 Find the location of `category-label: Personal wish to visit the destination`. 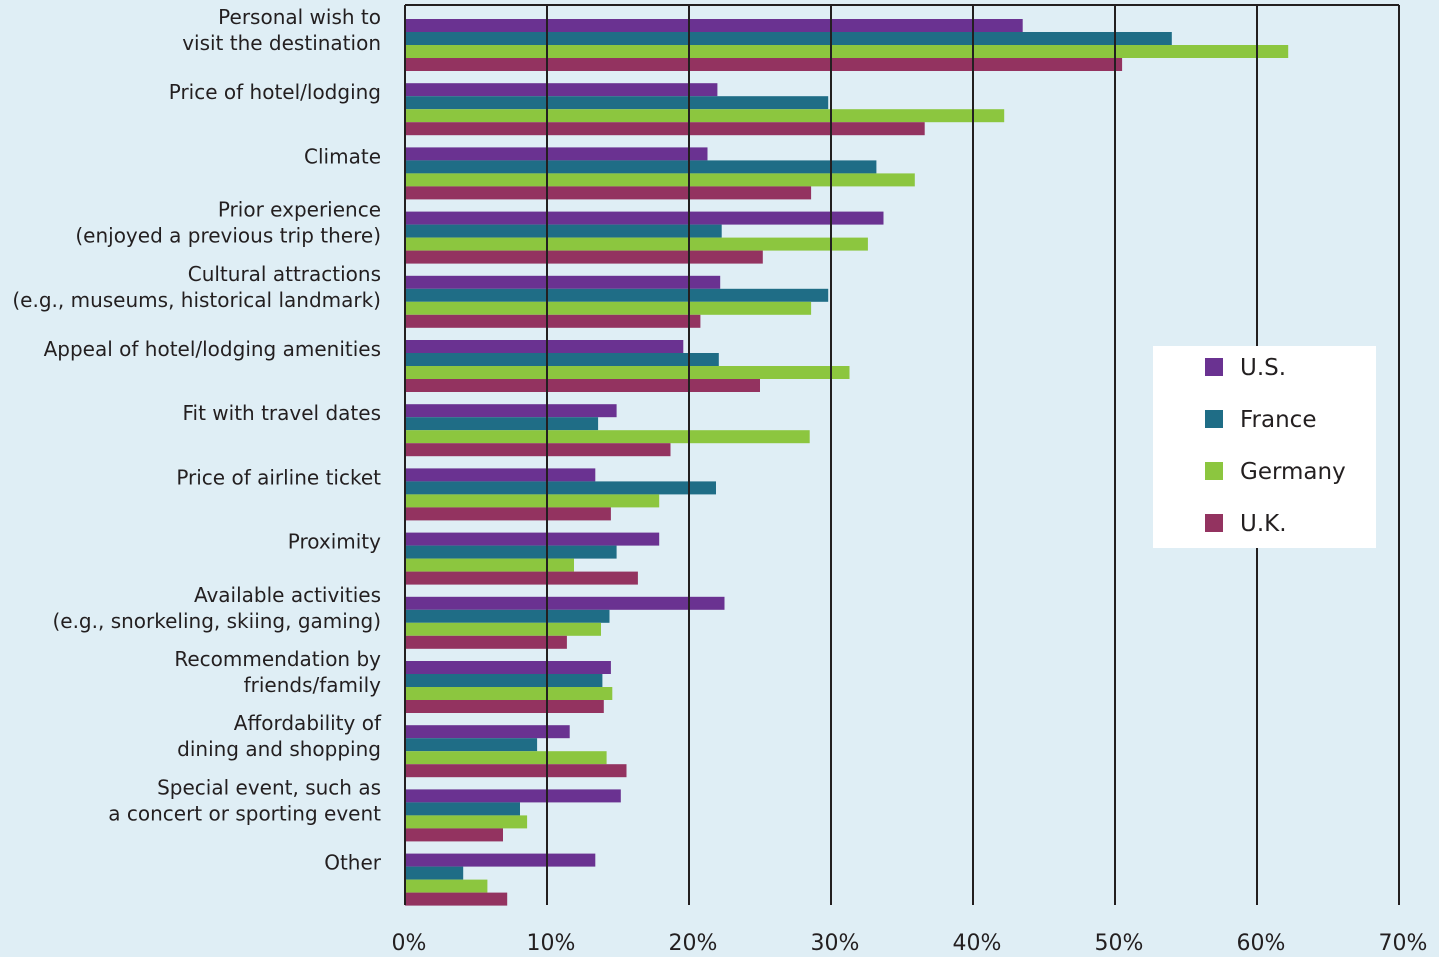

category-label: Personal wish to visit the destination is located at coordinates (281, 30).